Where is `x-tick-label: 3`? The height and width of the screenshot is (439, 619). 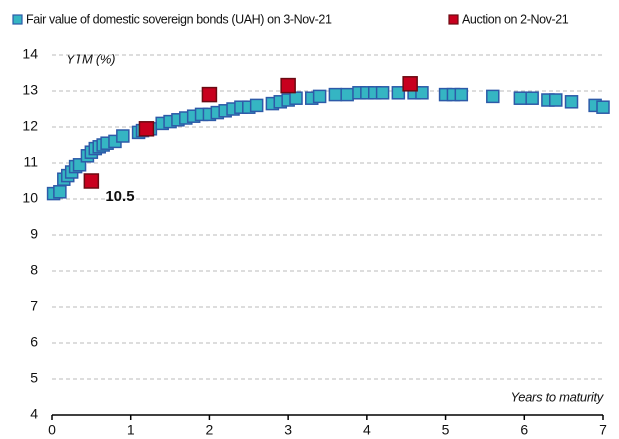 x-tick-label: 3 is located at coordinates (288, 430).